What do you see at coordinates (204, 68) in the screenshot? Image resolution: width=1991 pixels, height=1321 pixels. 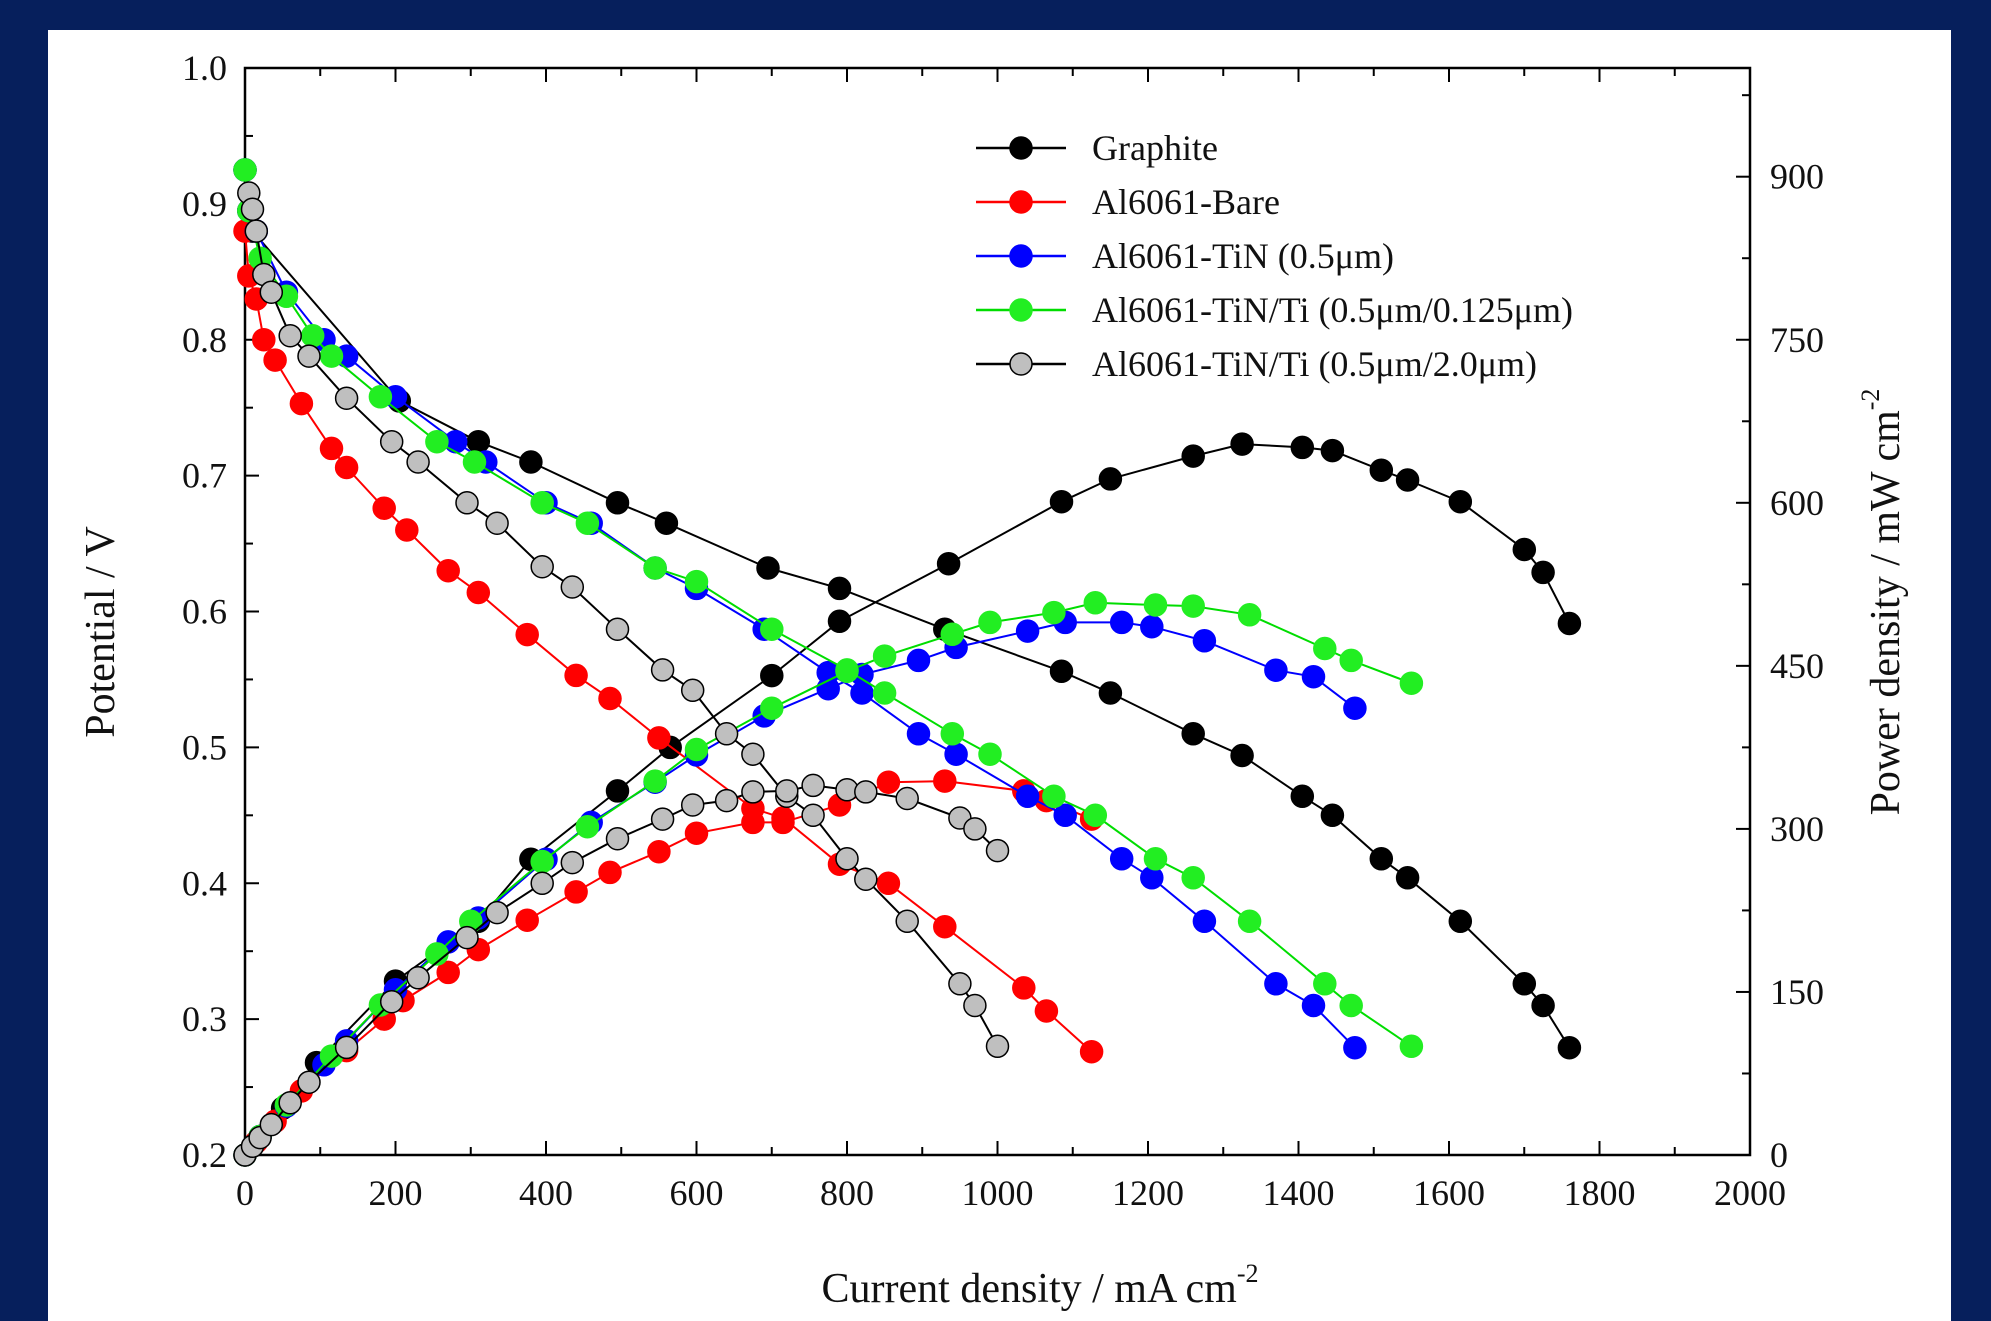 I see `y-tick-label: 1.0` at bounding box center [204, 68].